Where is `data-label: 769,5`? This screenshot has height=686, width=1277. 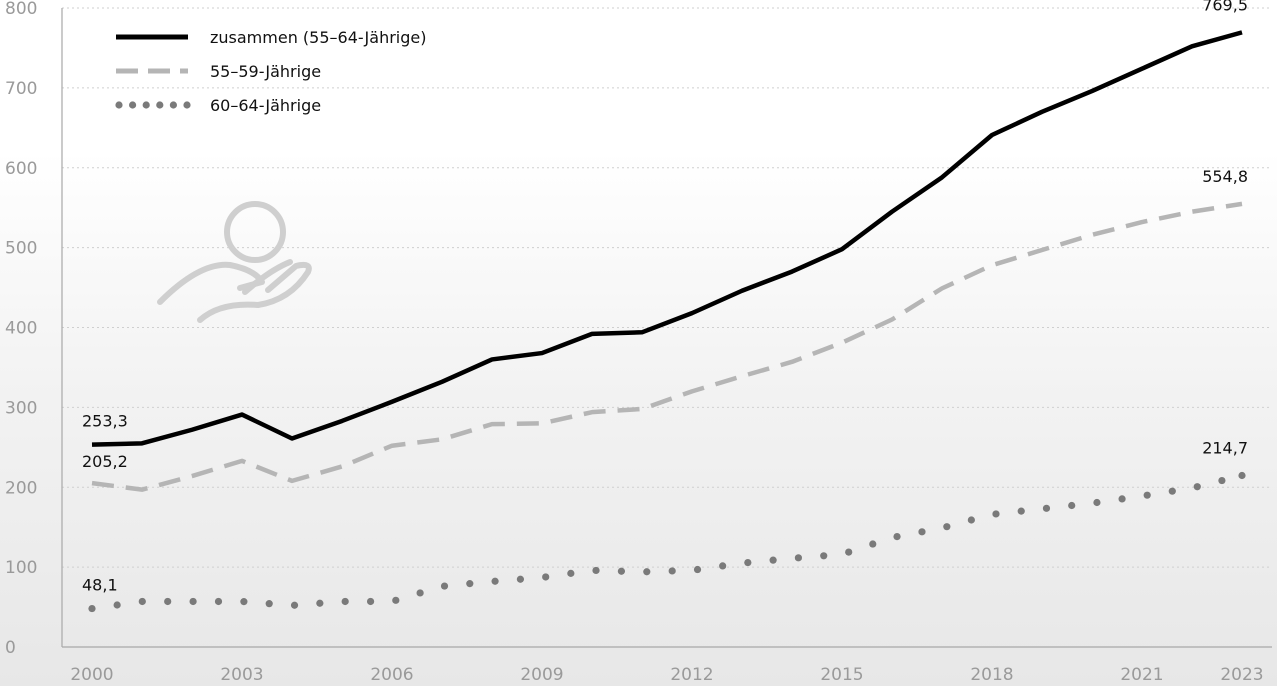 data-label: 769,5 is located at coordinates (1225, 7).